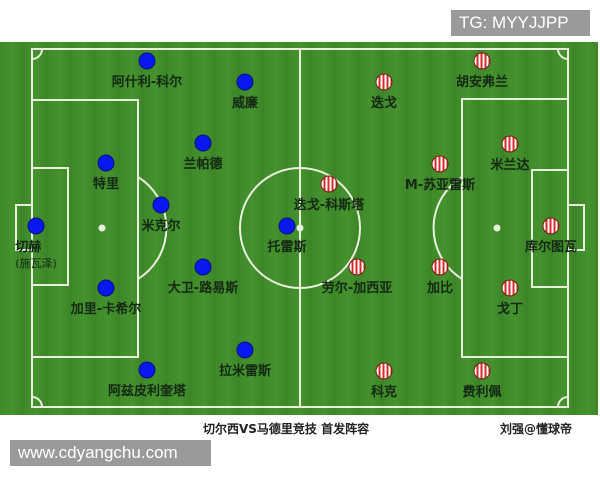  Describe the element at coordinates (510, 165) in the screenshot. I see `atletico-player-name: 米兰达` at that location.